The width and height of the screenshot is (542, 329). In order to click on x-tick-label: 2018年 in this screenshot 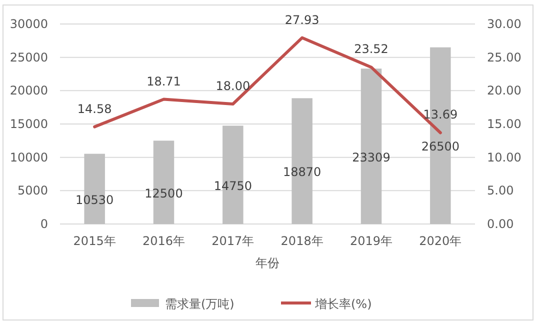, I will do `click(302, 241)`.